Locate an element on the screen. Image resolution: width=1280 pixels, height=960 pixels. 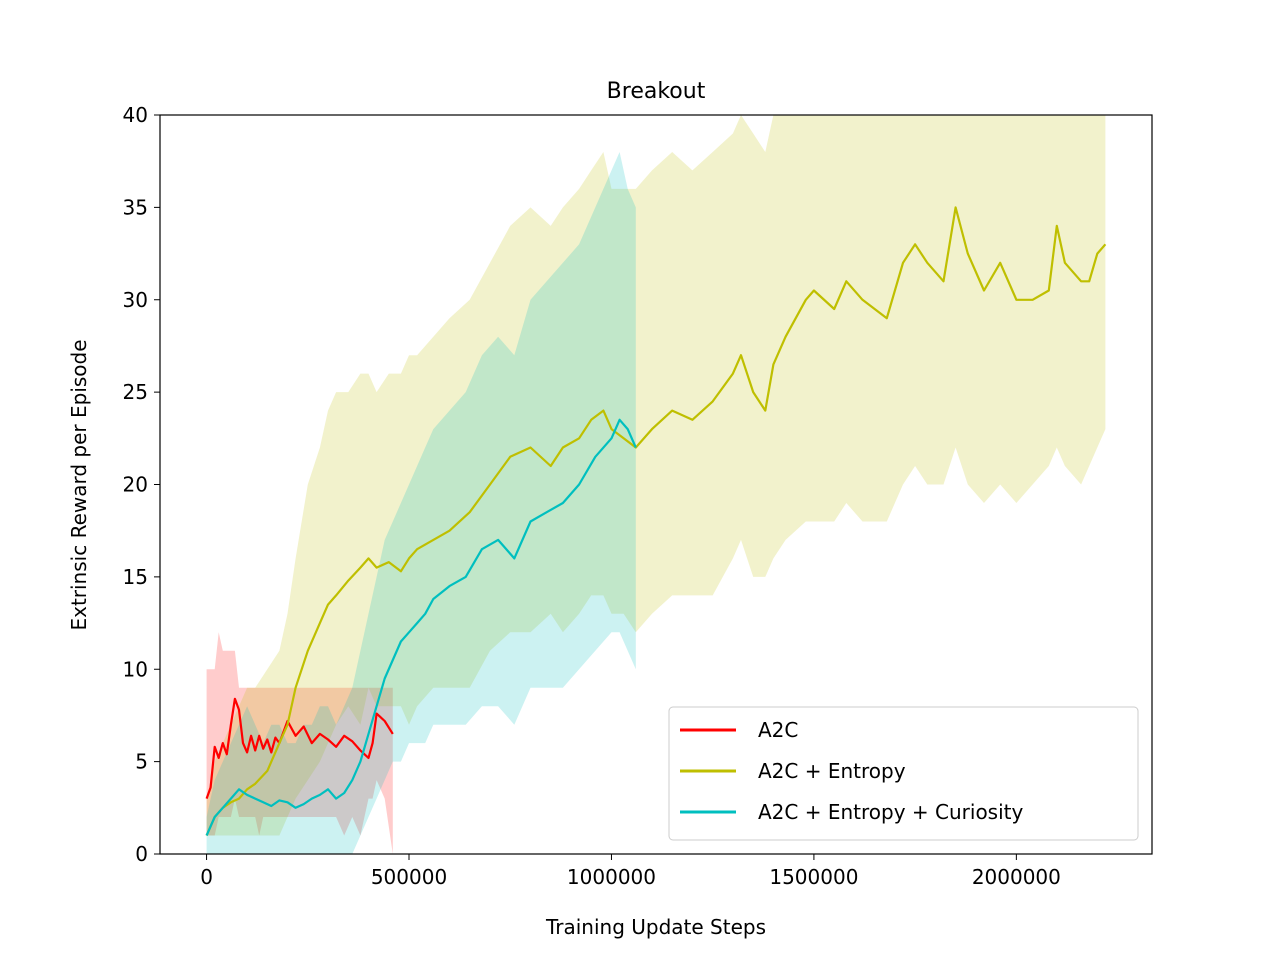
x-axis-label: Training Update Steps is located at coordinates (655, 927).